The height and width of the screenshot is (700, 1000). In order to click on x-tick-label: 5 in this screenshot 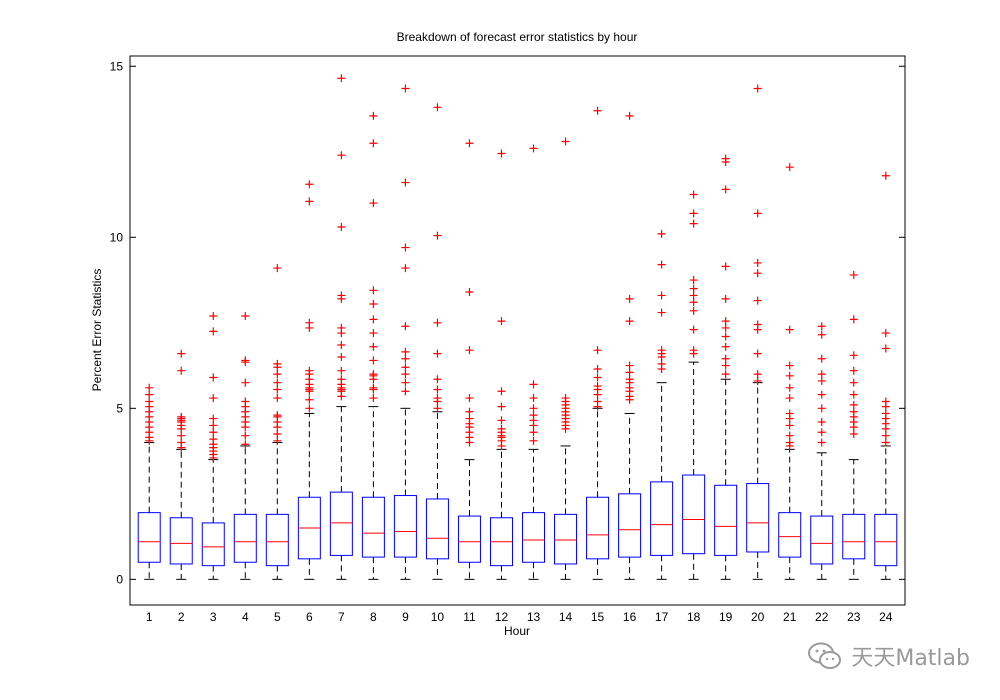, I will do `click(277, 617)`.